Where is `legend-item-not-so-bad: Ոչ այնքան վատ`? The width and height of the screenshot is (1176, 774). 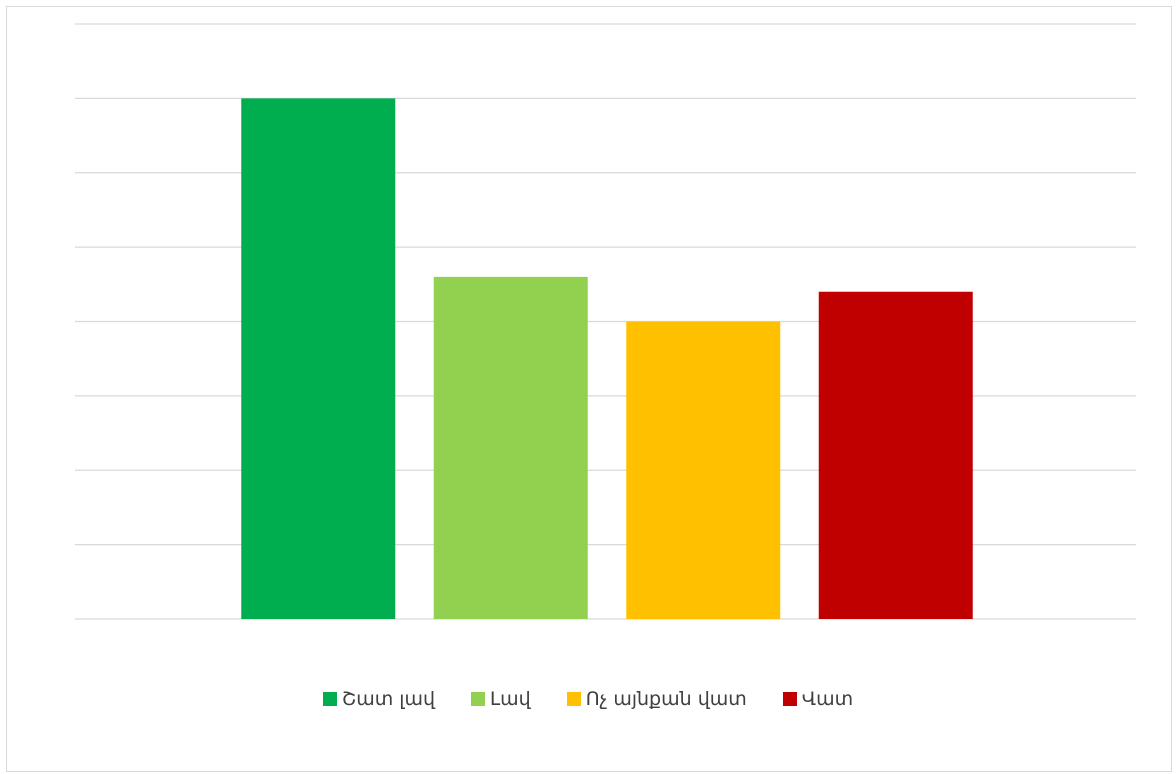 legend-item-not-so-bad: Ոչ այնքան վատ is located at coordinates (656, 699).